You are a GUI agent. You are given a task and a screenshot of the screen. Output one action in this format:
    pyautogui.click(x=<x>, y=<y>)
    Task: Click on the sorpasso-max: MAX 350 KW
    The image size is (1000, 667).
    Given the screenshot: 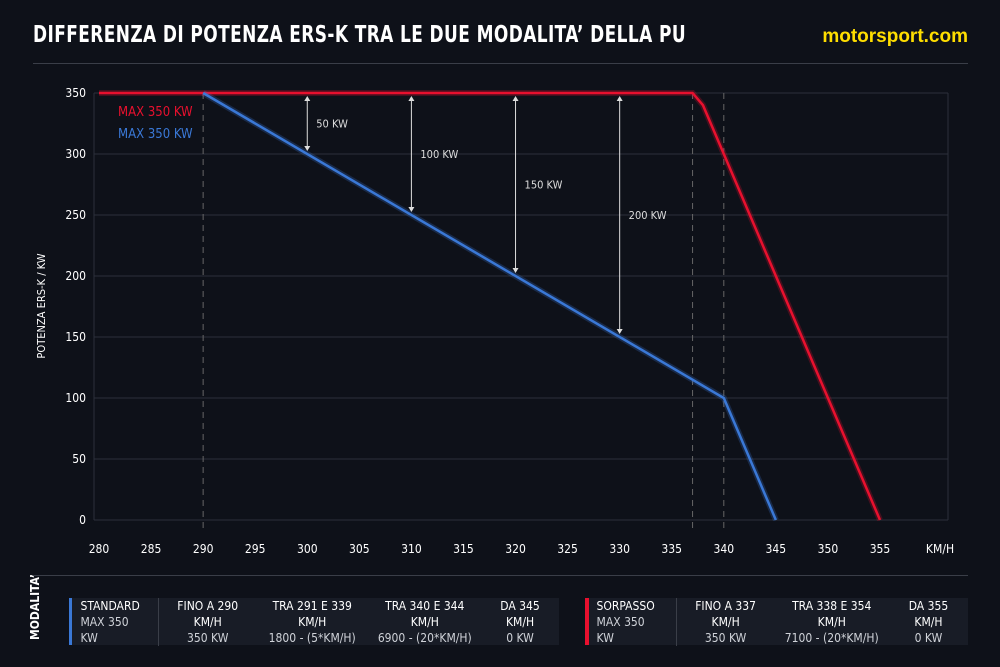 What is the action you would take?
    pyautogui.click(x=620, y=629)
    